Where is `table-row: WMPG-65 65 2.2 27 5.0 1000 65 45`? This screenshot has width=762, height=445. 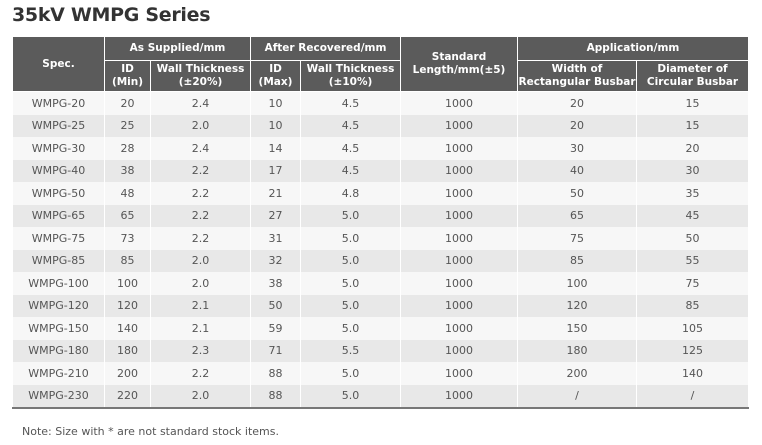
table-row: WMPG-65 65 2.2 27 5.0 1000 65 45 is located at coordinates (381, 215).